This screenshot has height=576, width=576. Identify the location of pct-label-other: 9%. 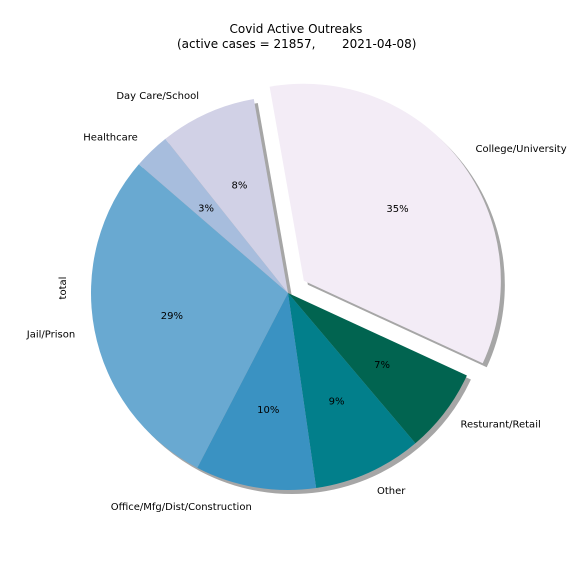
(337, 401).